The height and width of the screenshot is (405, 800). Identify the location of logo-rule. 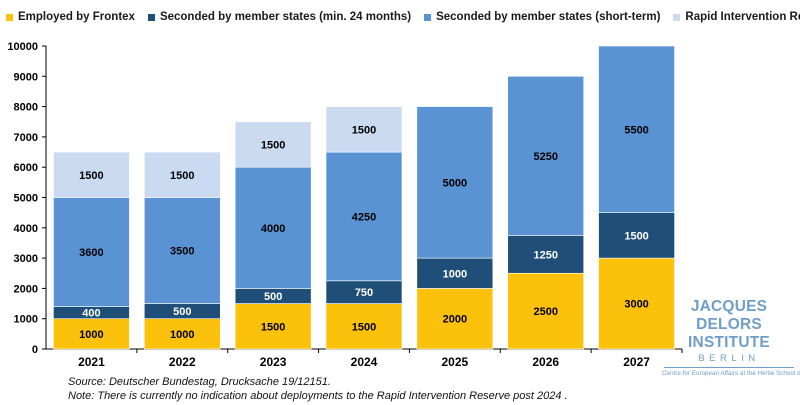
(729, 367).